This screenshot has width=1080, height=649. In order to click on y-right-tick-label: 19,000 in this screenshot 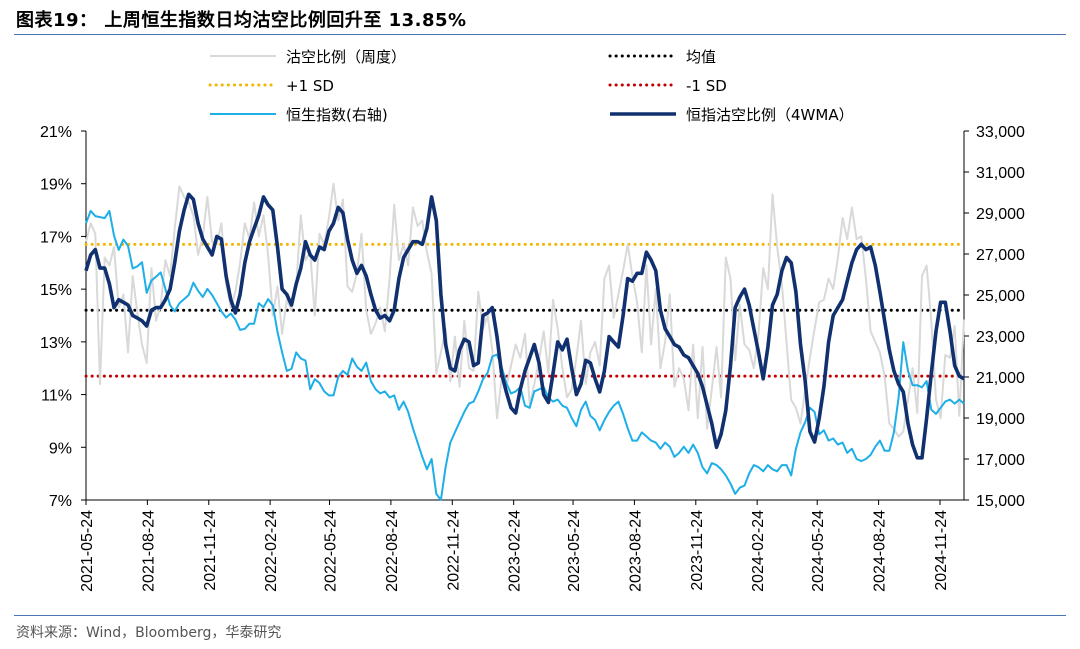, I will do `click(1000, 419)`.